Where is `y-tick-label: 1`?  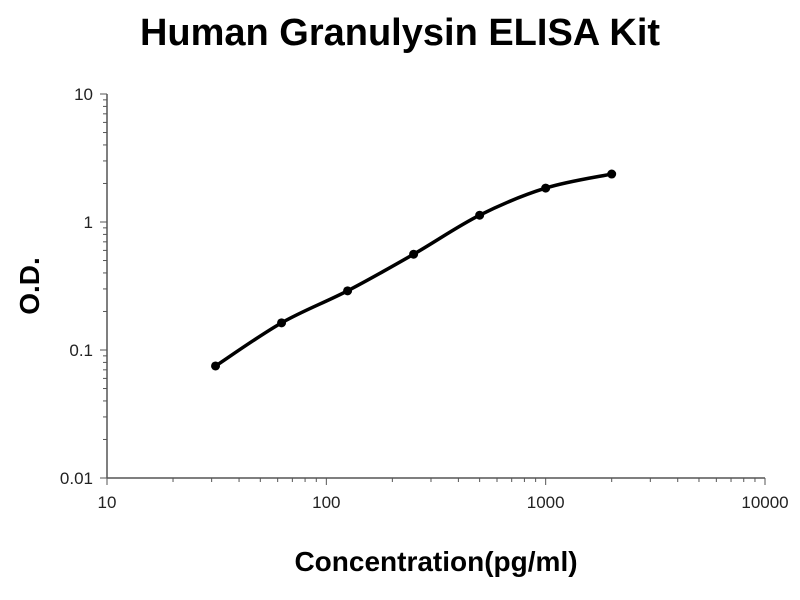
y-tick-label: 1 is located at coordinates (88, 222).